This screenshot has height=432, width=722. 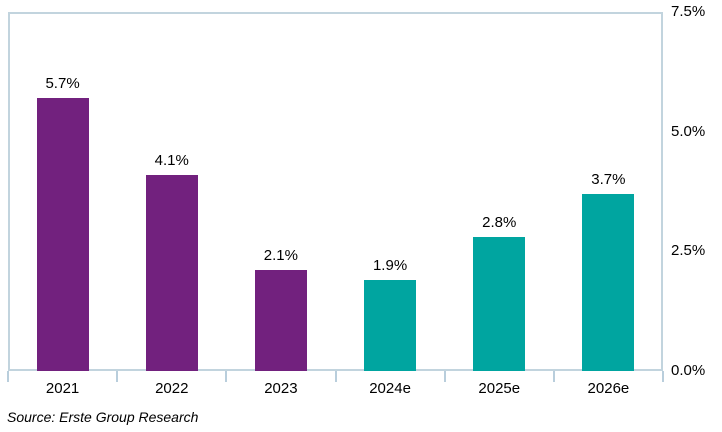 I want to click on bar-value-label-2025e: 2.8%, so click(x=499, y=222).